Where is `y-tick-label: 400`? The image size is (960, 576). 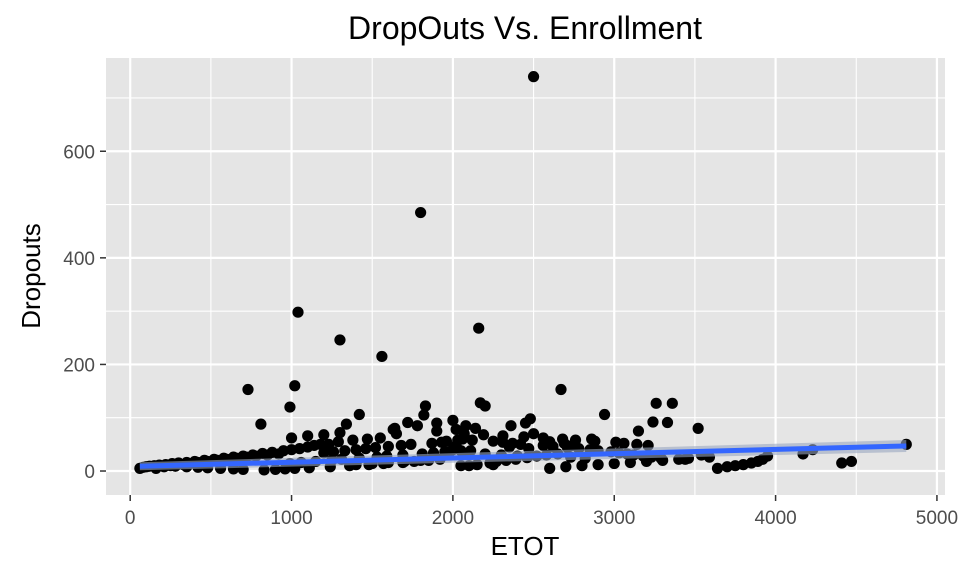
y-tick-label: 400 is located at coordinates (79, 259).